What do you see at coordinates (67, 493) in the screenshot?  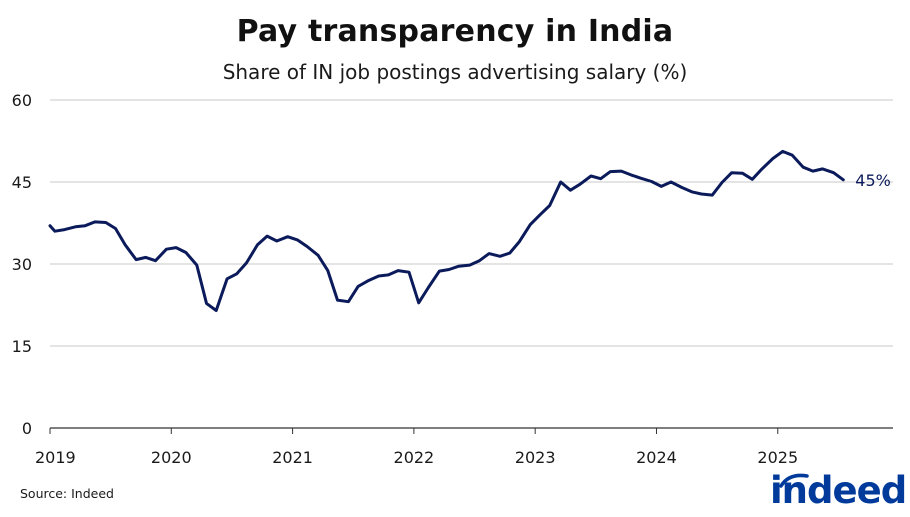 I see `source-note: Source: Indeed` at bounding box center [67, 493].